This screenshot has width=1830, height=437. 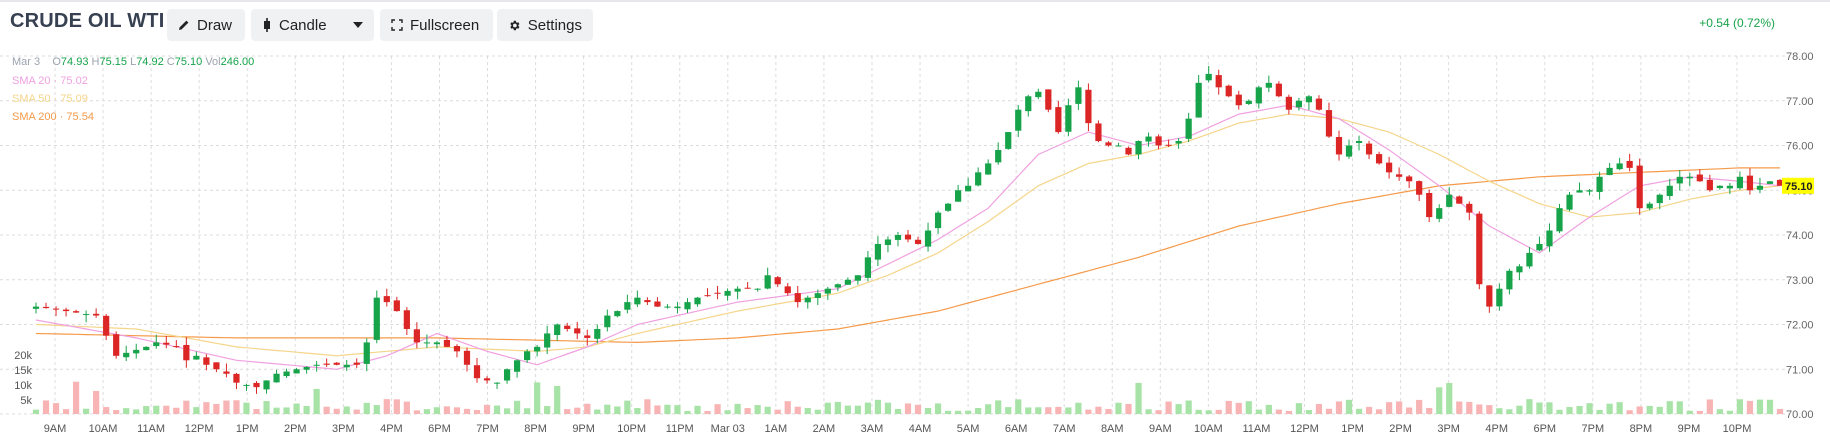 I want to click on settings-button: Settings, so click(x=545, y=25).